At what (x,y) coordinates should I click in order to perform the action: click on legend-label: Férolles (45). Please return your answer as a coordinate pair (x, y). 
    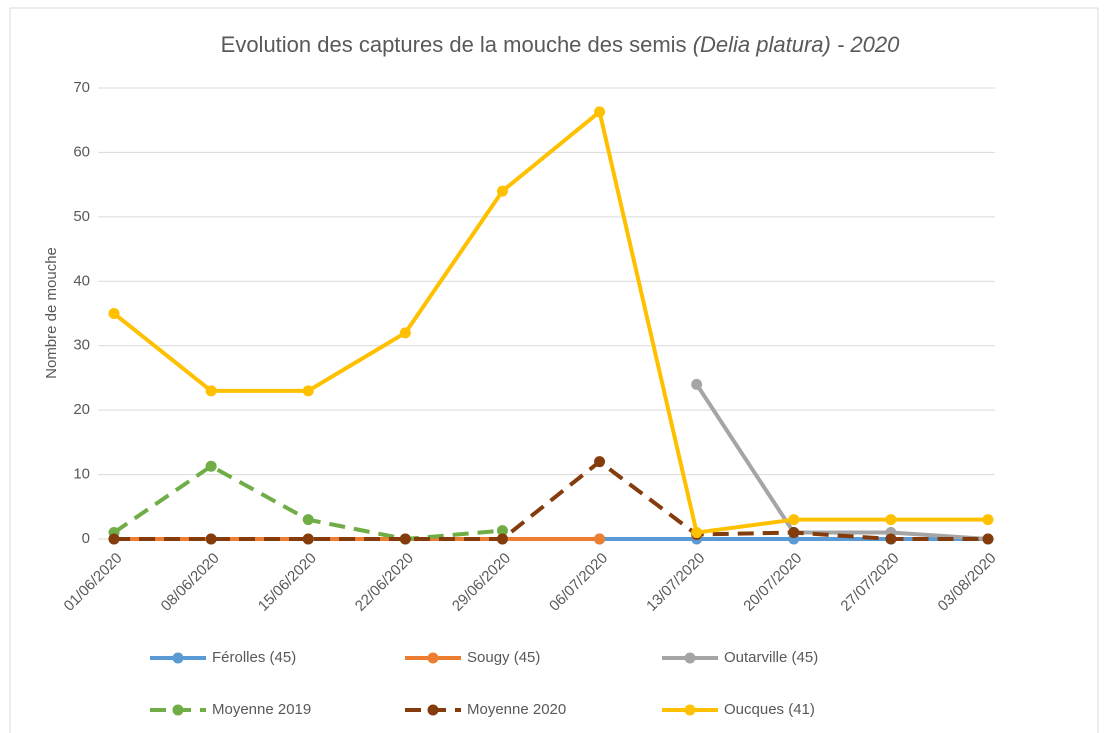
    Looking at the image, I should click on (254, 657).